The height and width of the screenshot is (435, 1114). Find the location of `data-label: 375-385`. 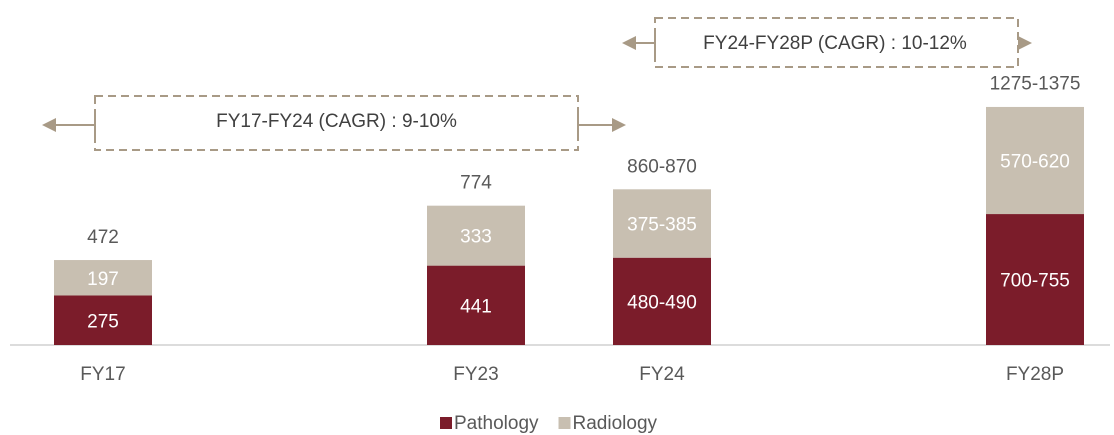

data-label: 375-385 is located at coordinates (662, 225).